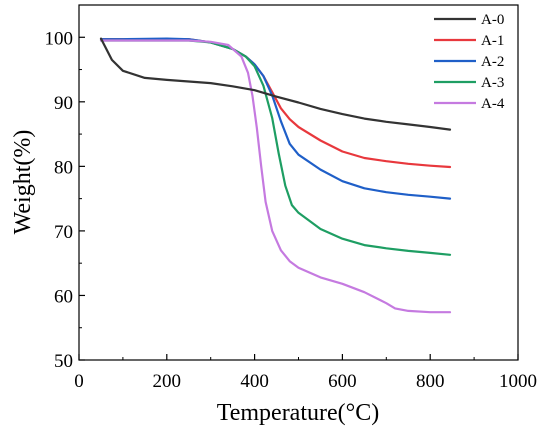 This screenshot has width=550, height=433. I want to click on x-tick-label: 600, so click(342, 381).